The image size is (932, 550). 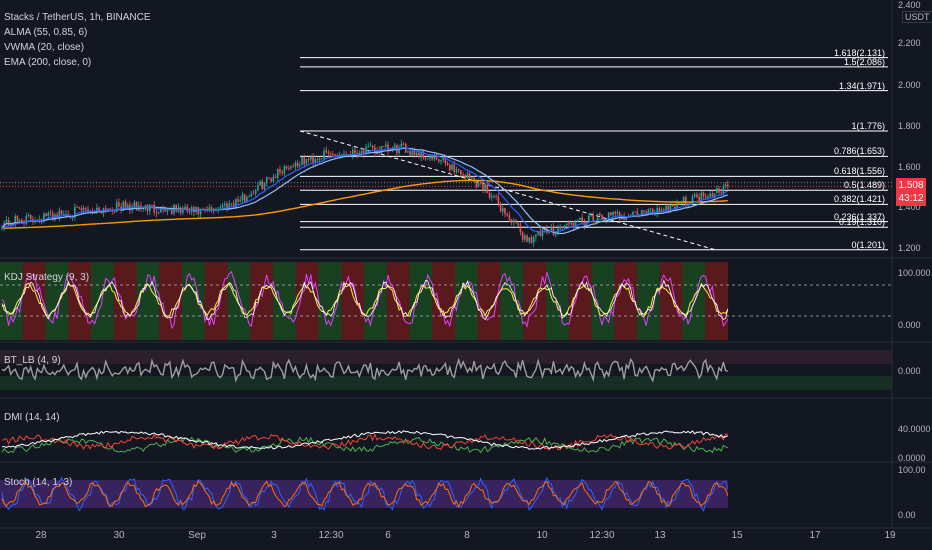 I want to click on indicator-ema: EMA (200, close, 0), so click(x=48, y=62).